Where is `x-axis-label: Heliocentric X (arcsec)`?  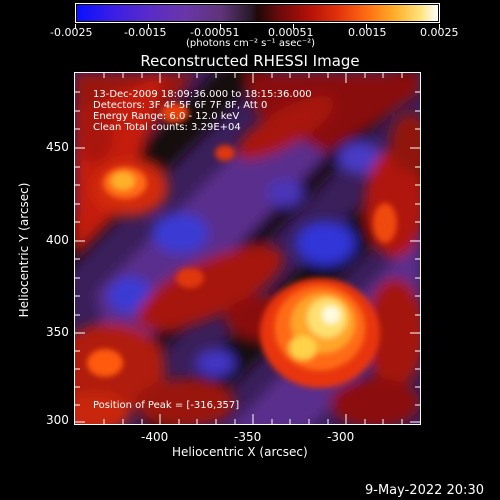
x-axis-label: Heliocentric X (arcsec) is located at coordinates (240, 452).